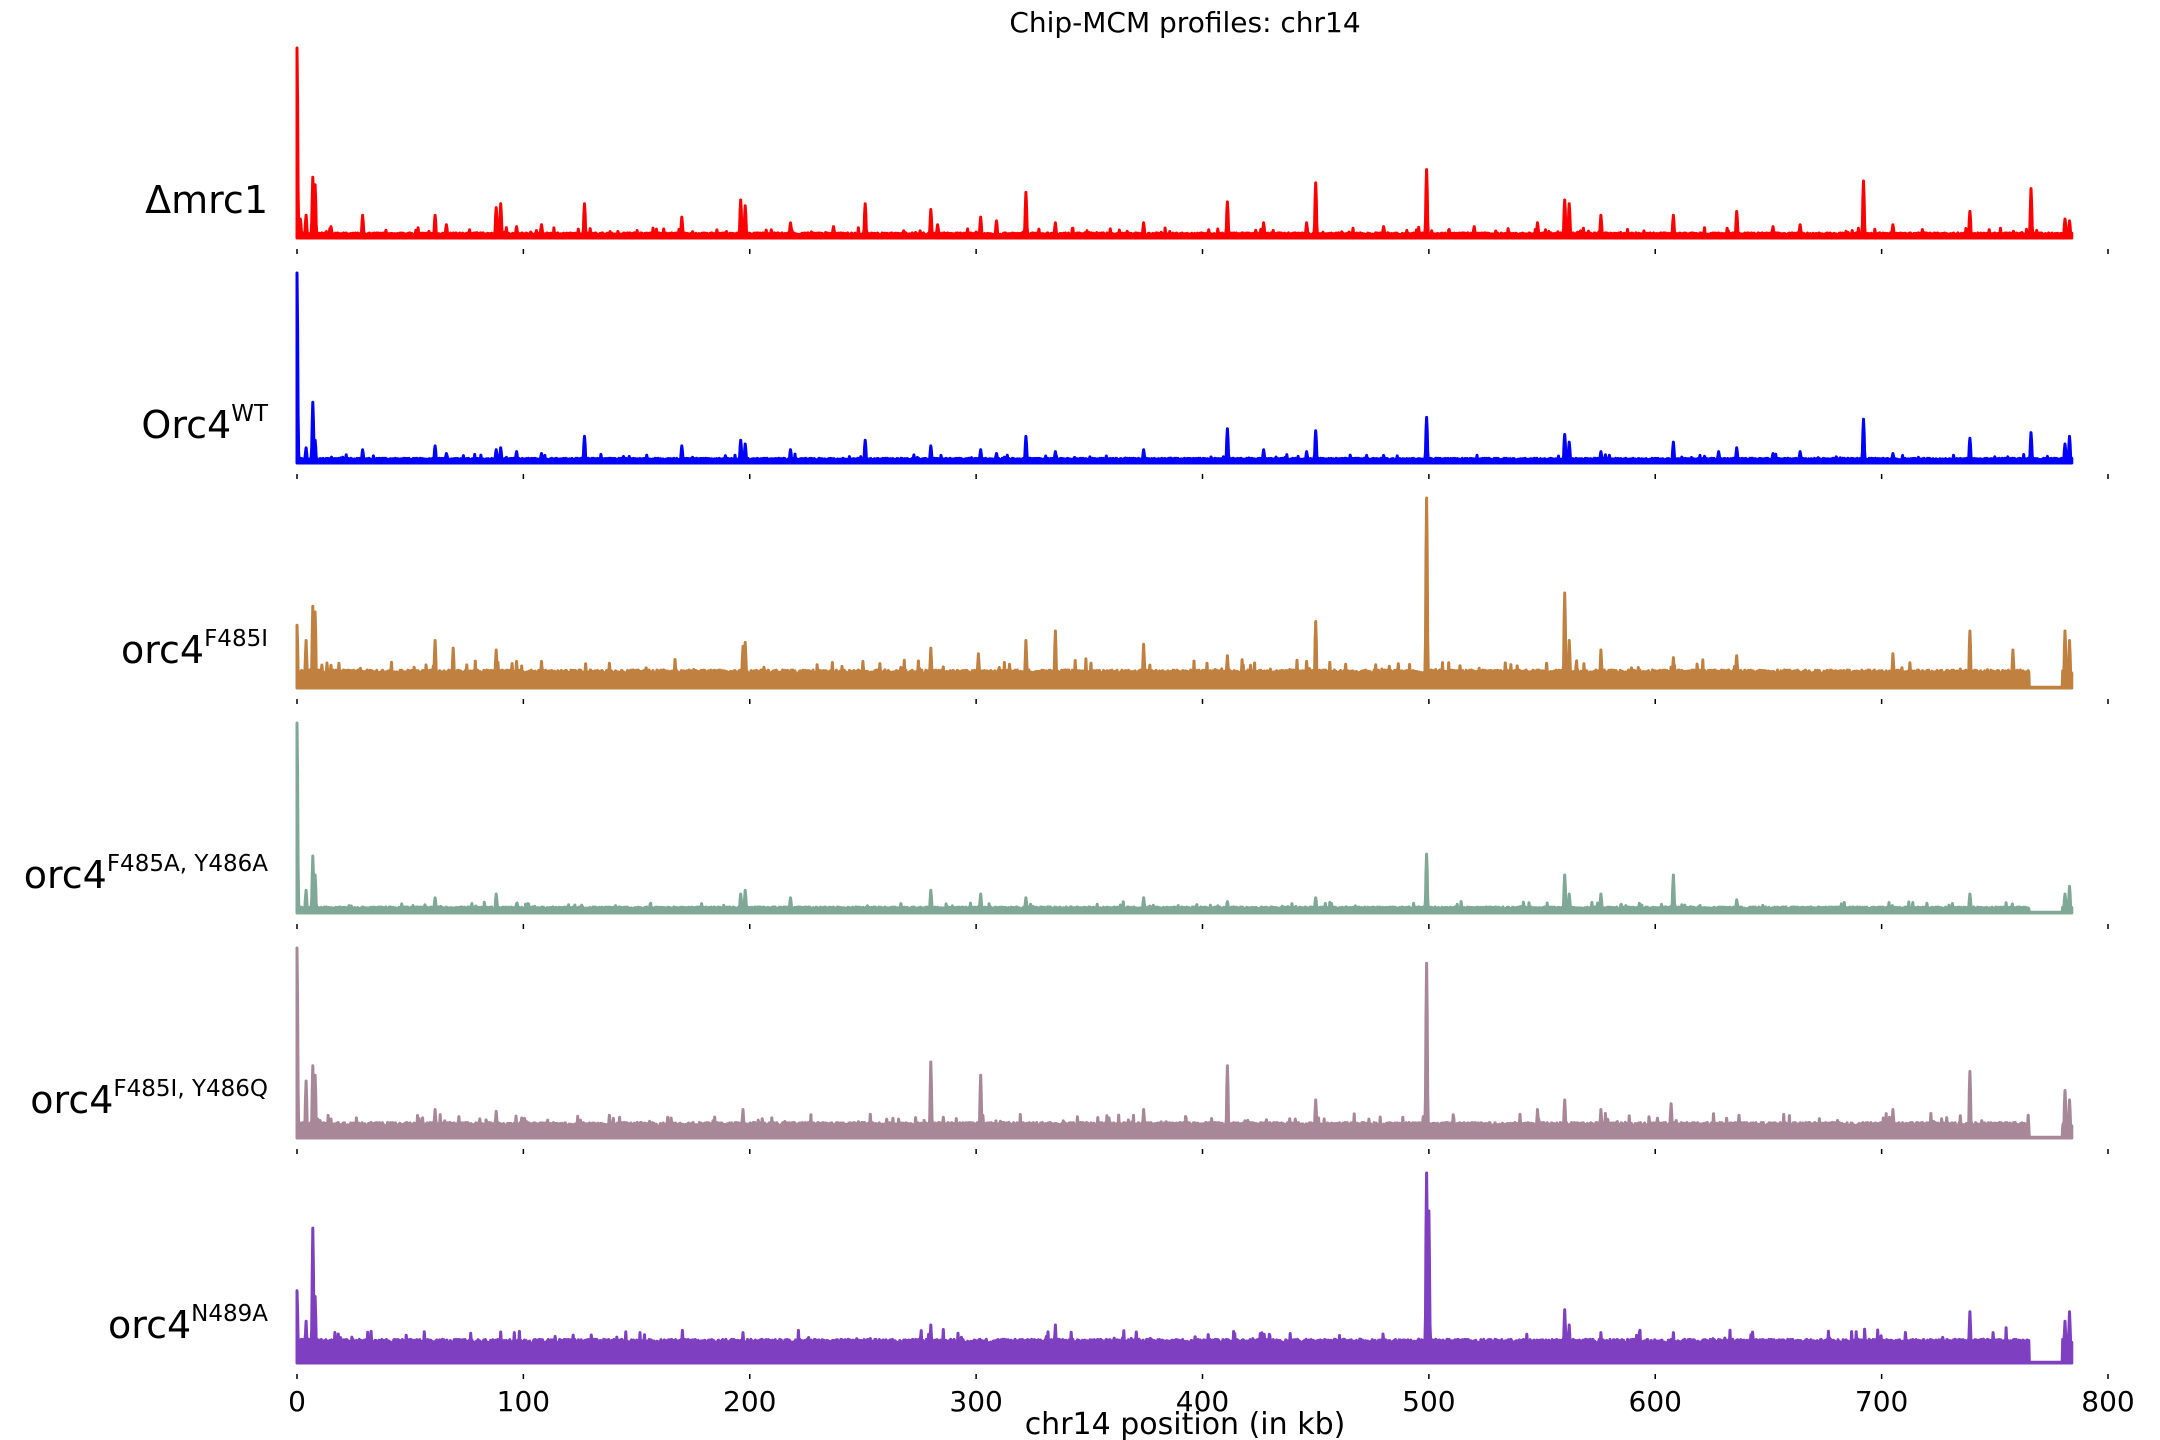  I want to click on track-4: orc4F485I, Y486Q, so click(1069, 1050).